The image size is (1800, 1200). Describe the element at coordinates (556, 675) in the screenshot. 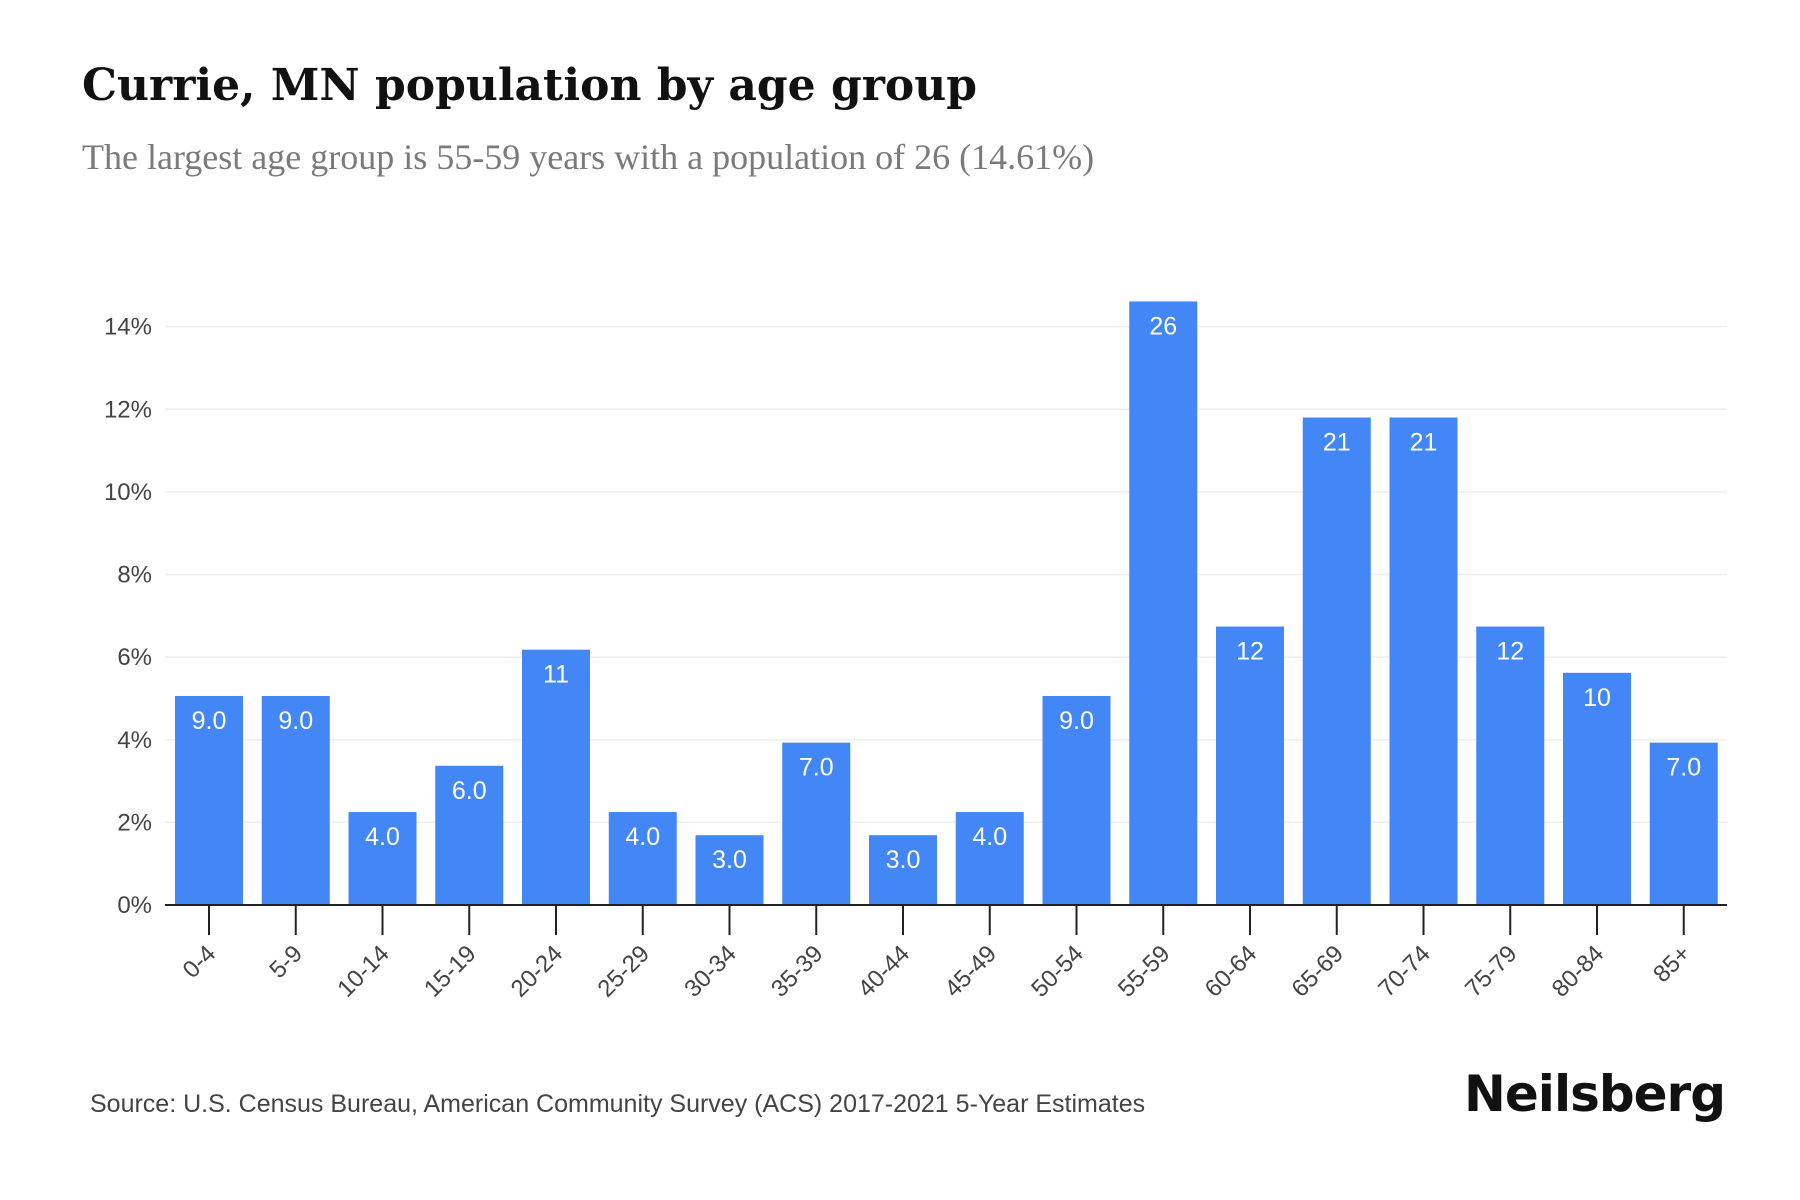

I see `bar-value-label: 11` at that location.